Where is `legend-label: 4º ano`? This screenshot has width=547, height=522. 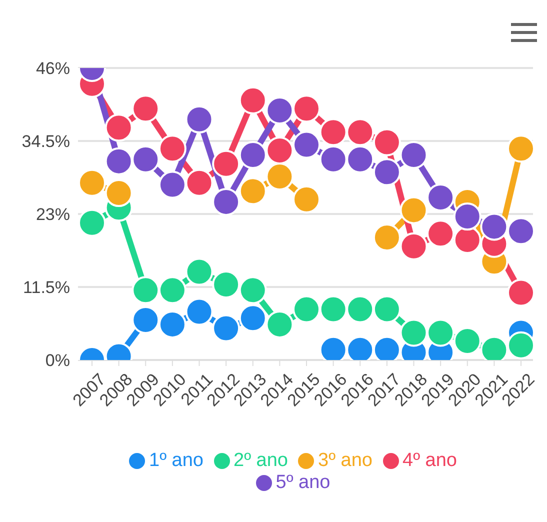 legend-label: 4º ano is located at coordinates (429, 460).